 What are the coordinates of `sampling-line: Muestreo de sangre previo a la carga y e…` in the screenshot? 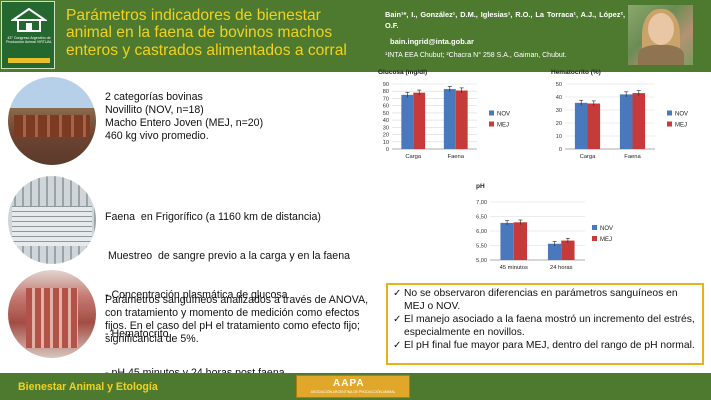 It's located at (227, 256).